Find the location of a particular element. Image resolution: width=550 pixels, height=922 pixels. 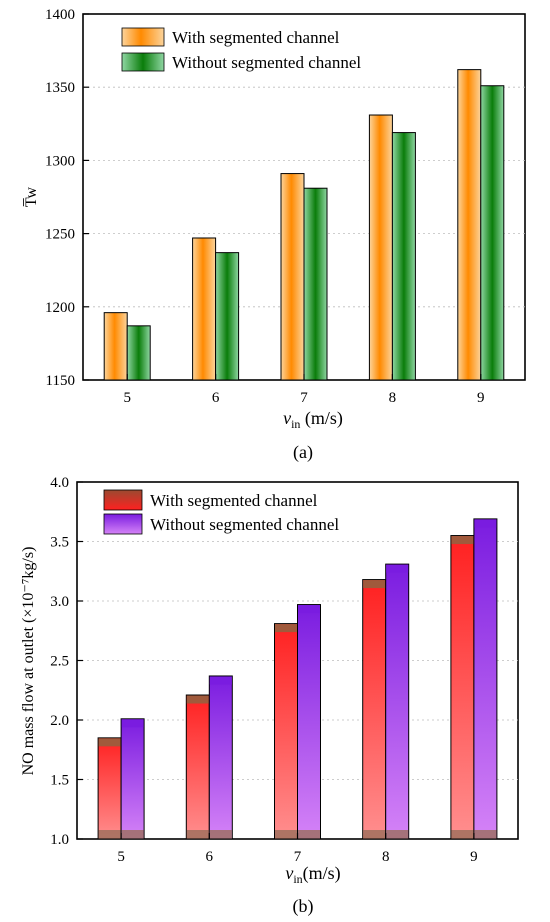

y-axis-ticks: 1150 1200 1250 1300 1350 1400 is located at coordinates (67, 198).